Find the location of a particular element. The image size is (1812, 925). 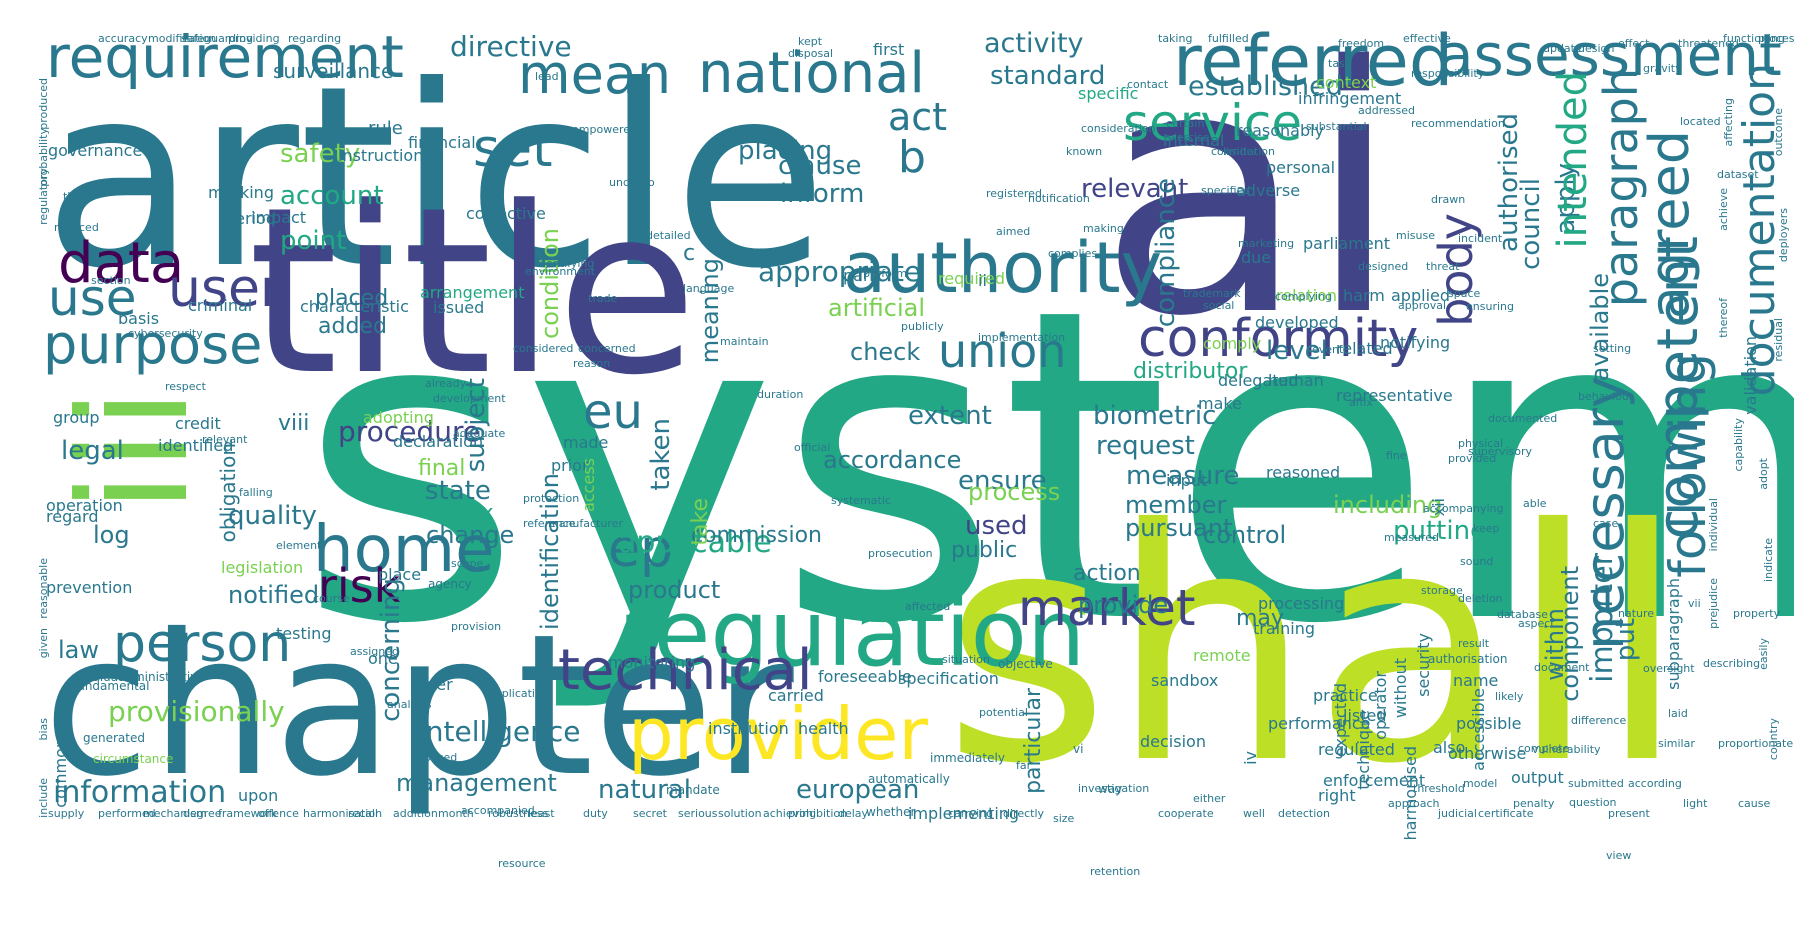

word-infringement: infringement is located at coordinates (1350, 98).